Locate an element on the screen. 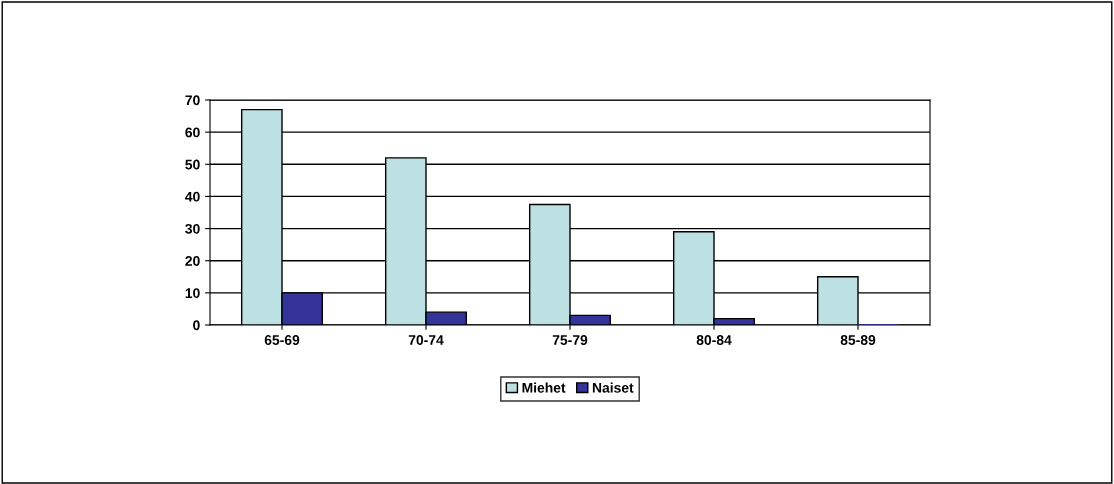 Image resolution: width=1114 pixels, height=484 pixels. x-tick-label: 85-89 is located at coordinates (858, 340).